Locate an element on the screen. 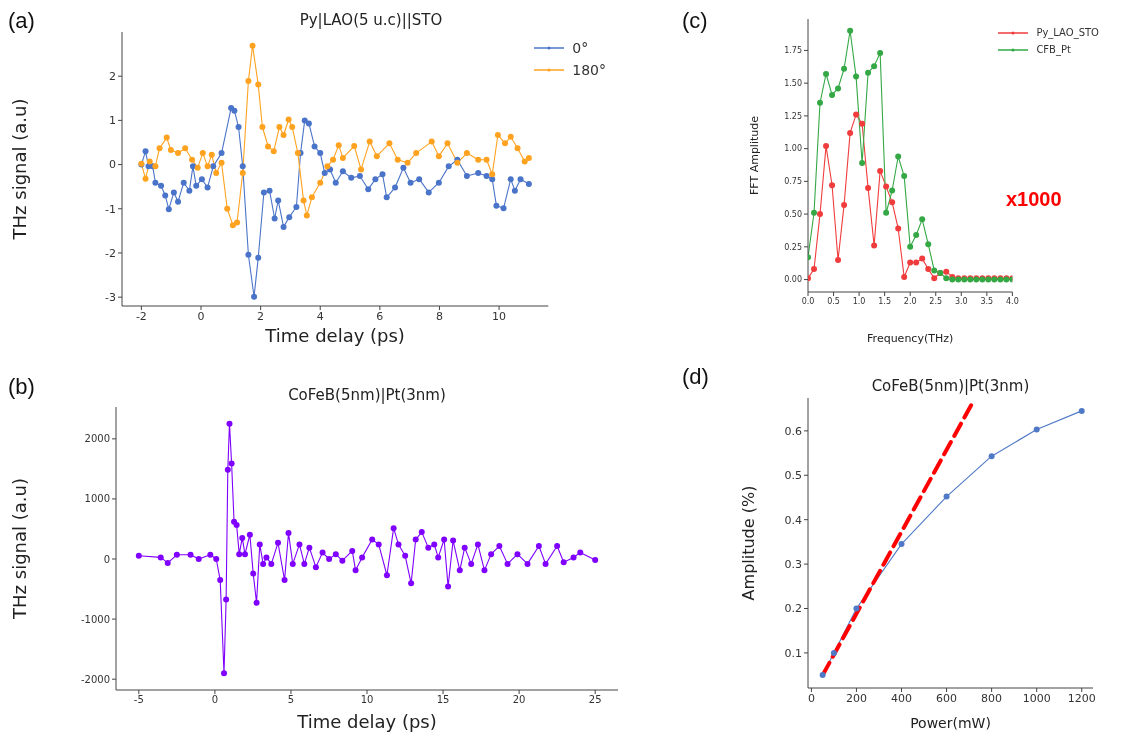 This screenshot has height=738, width=1122. y-tick-label: 1.50 is located at coordinates (793, 83).